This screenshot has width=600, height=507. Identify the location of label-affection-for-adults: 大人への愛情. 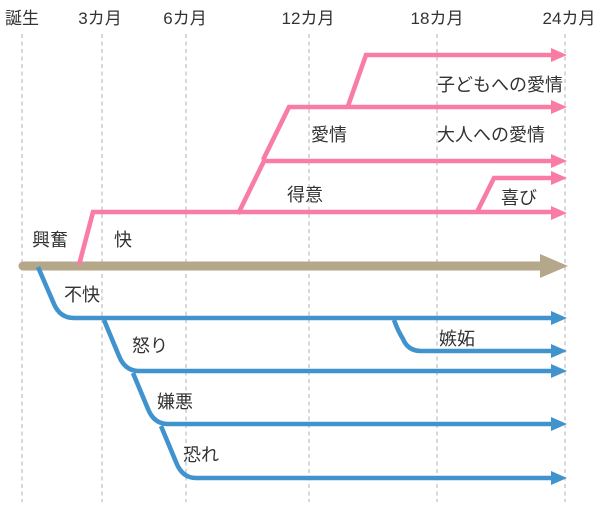
(491, 135).